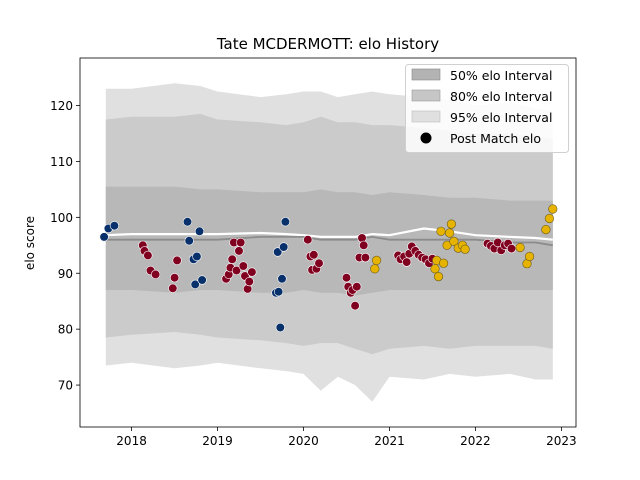 This screenshot has width=640, height=480. I want to click on x-tick-label: 2020, so click(303, 441).